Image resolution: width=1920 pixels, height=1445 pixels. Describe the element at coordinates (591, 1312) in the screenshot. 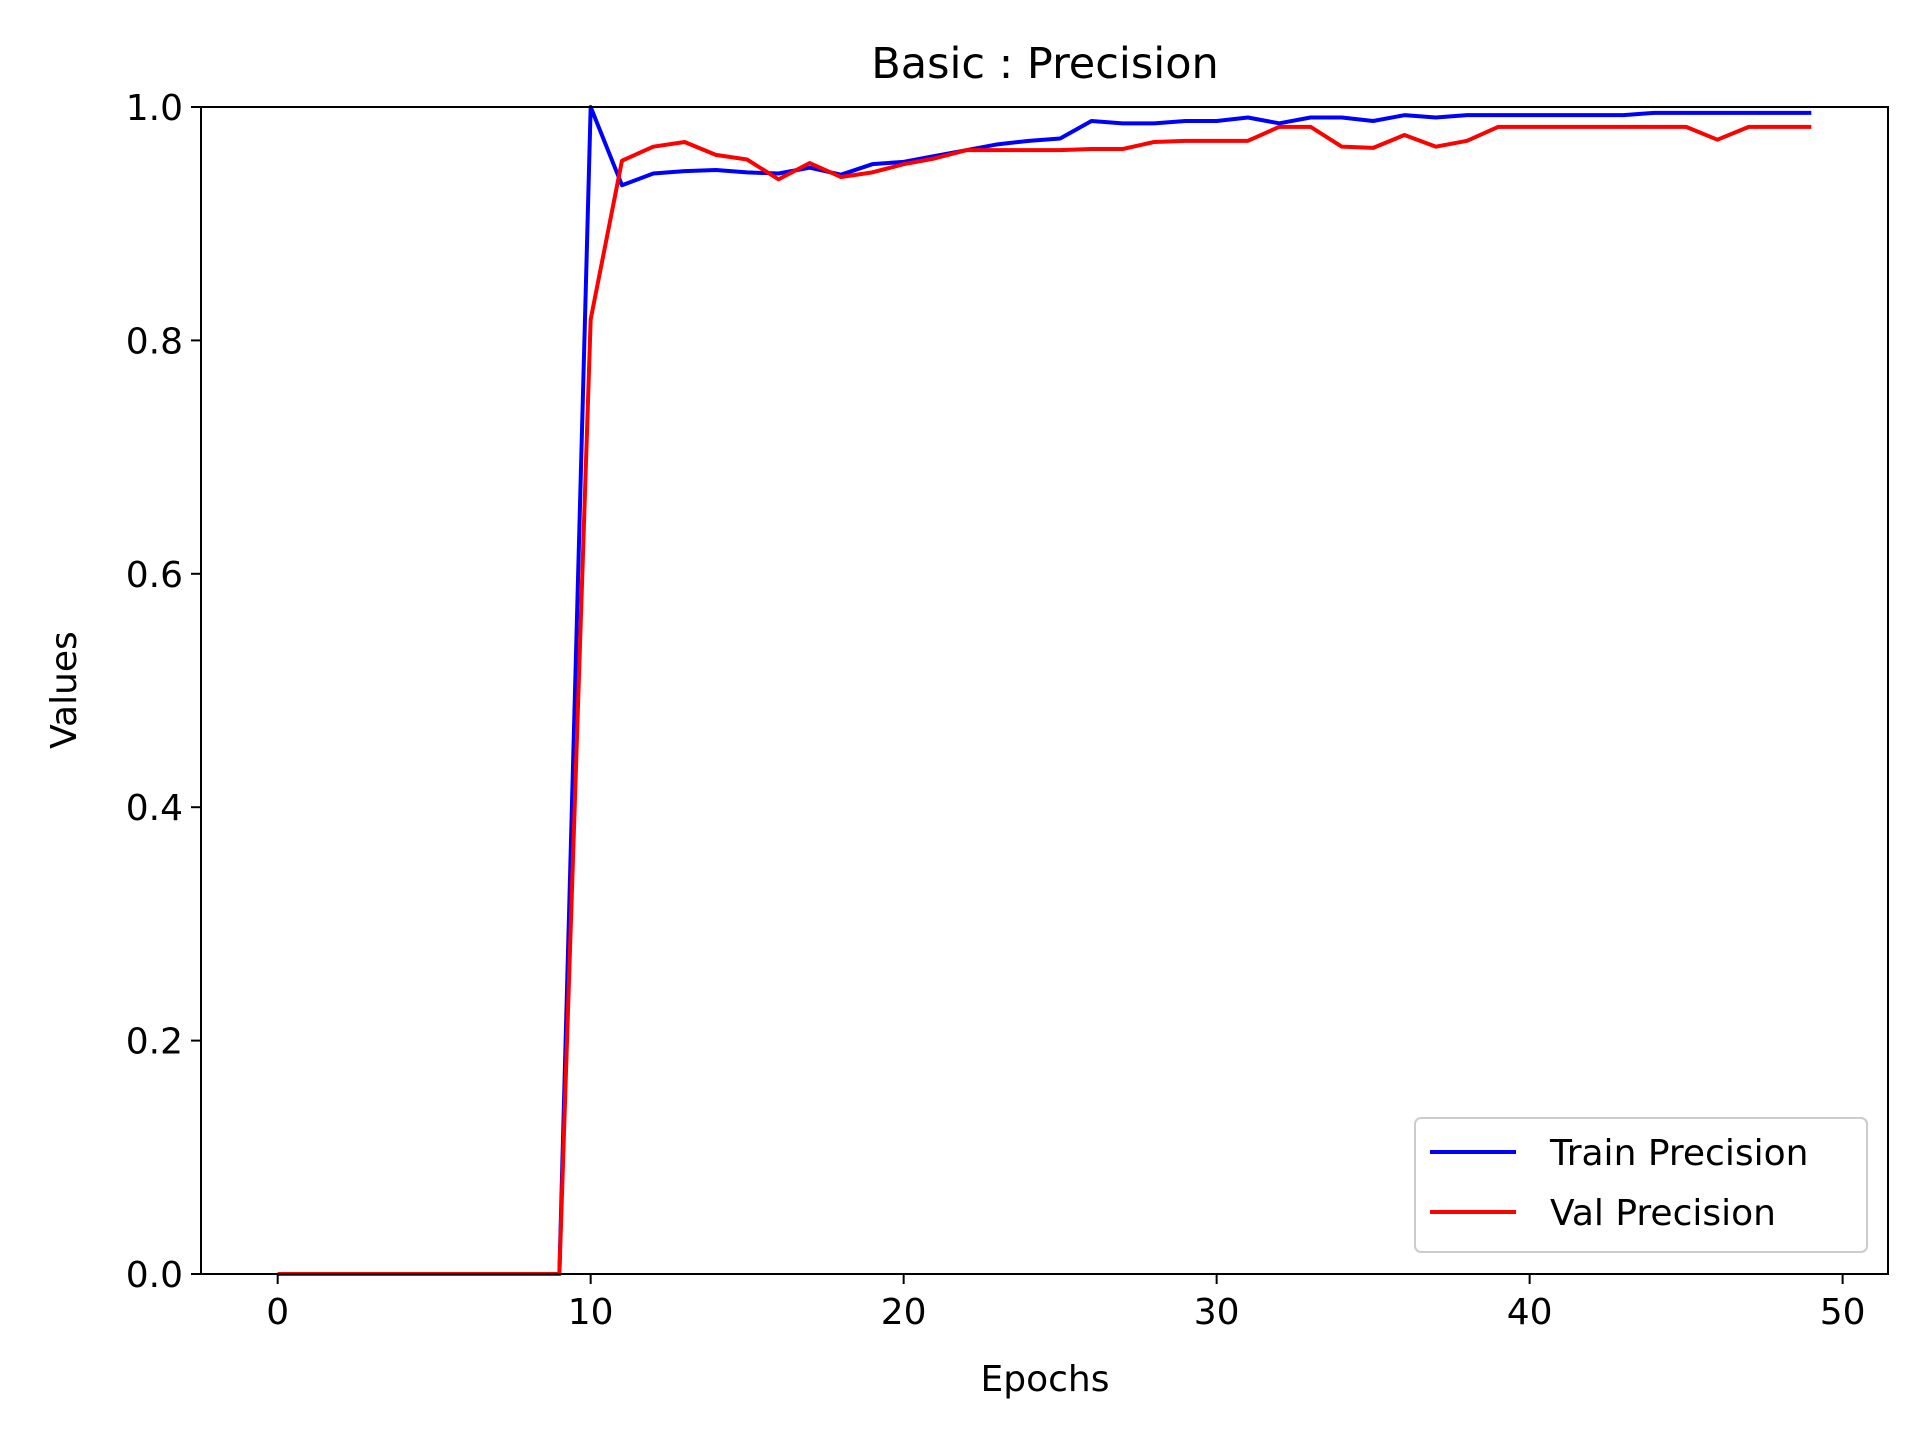

I see `x-tick-label: 10` at that location.